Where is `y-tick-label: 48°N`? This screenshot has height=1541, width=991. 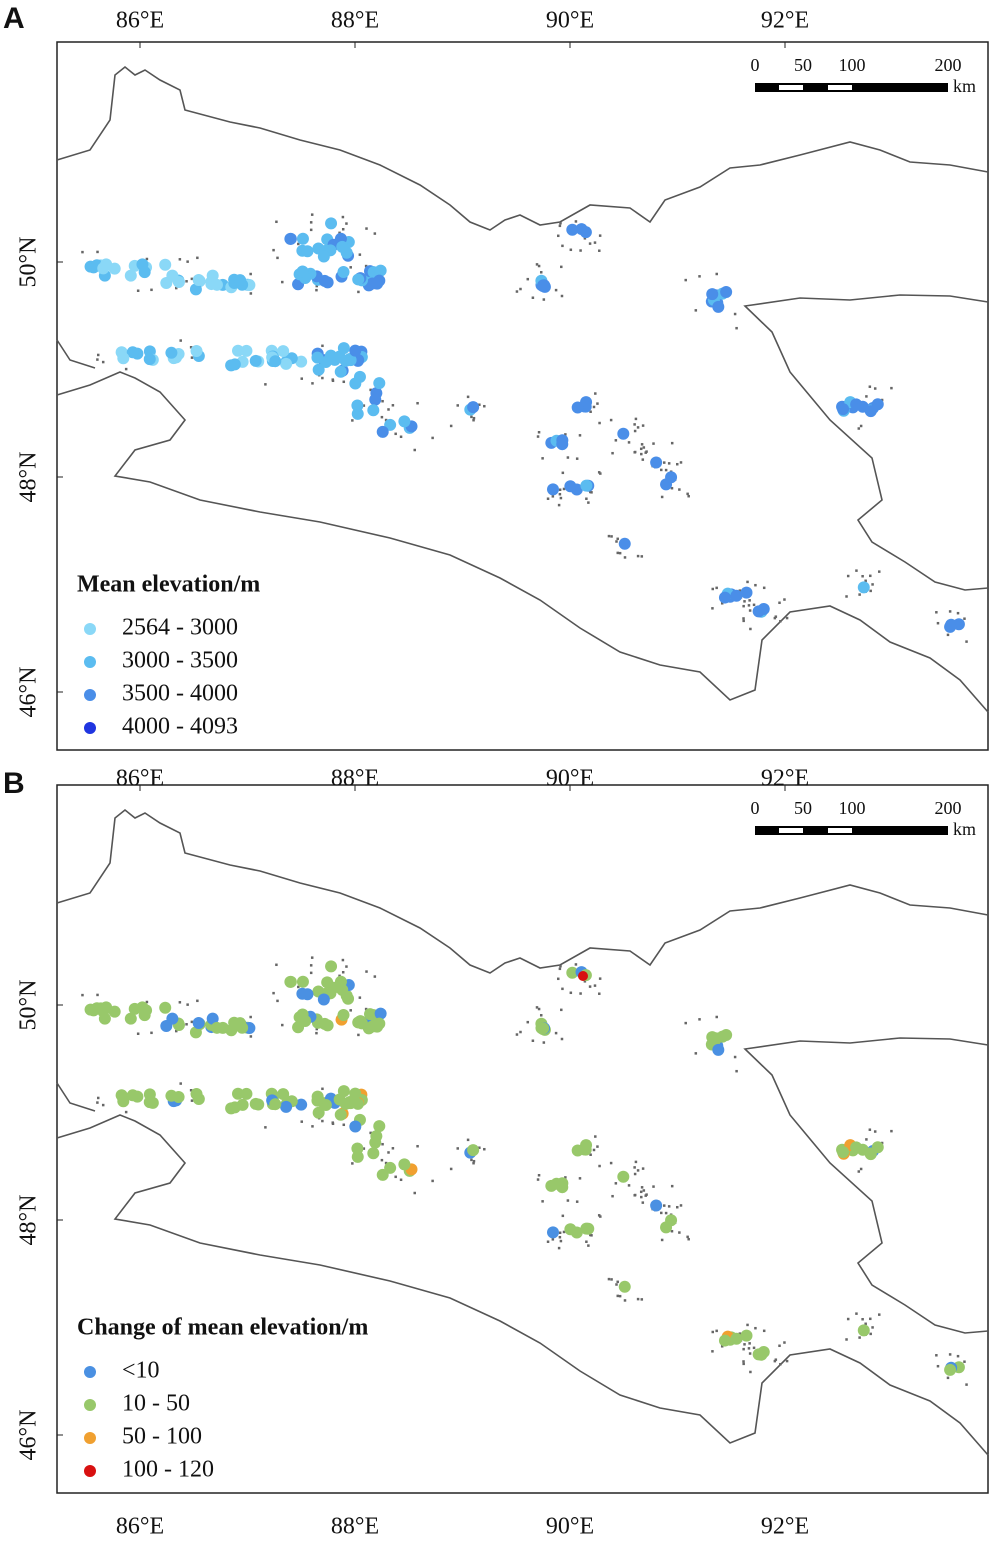 y-tick-label: 48°N is located at coordinates (29, 1220).